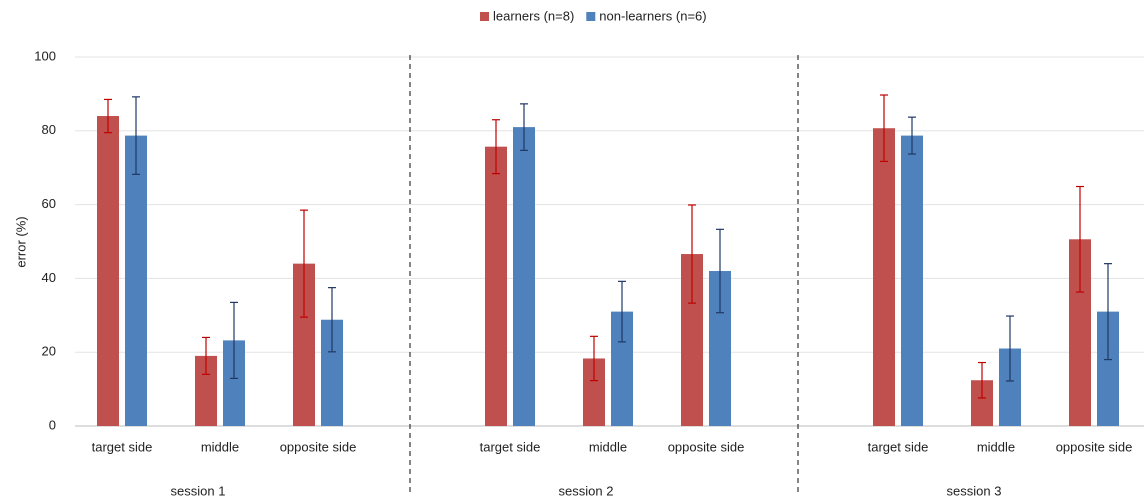 This screenshot has width=1144, height=504. I want to click on y-tick-label: 60, so click(49, 203).